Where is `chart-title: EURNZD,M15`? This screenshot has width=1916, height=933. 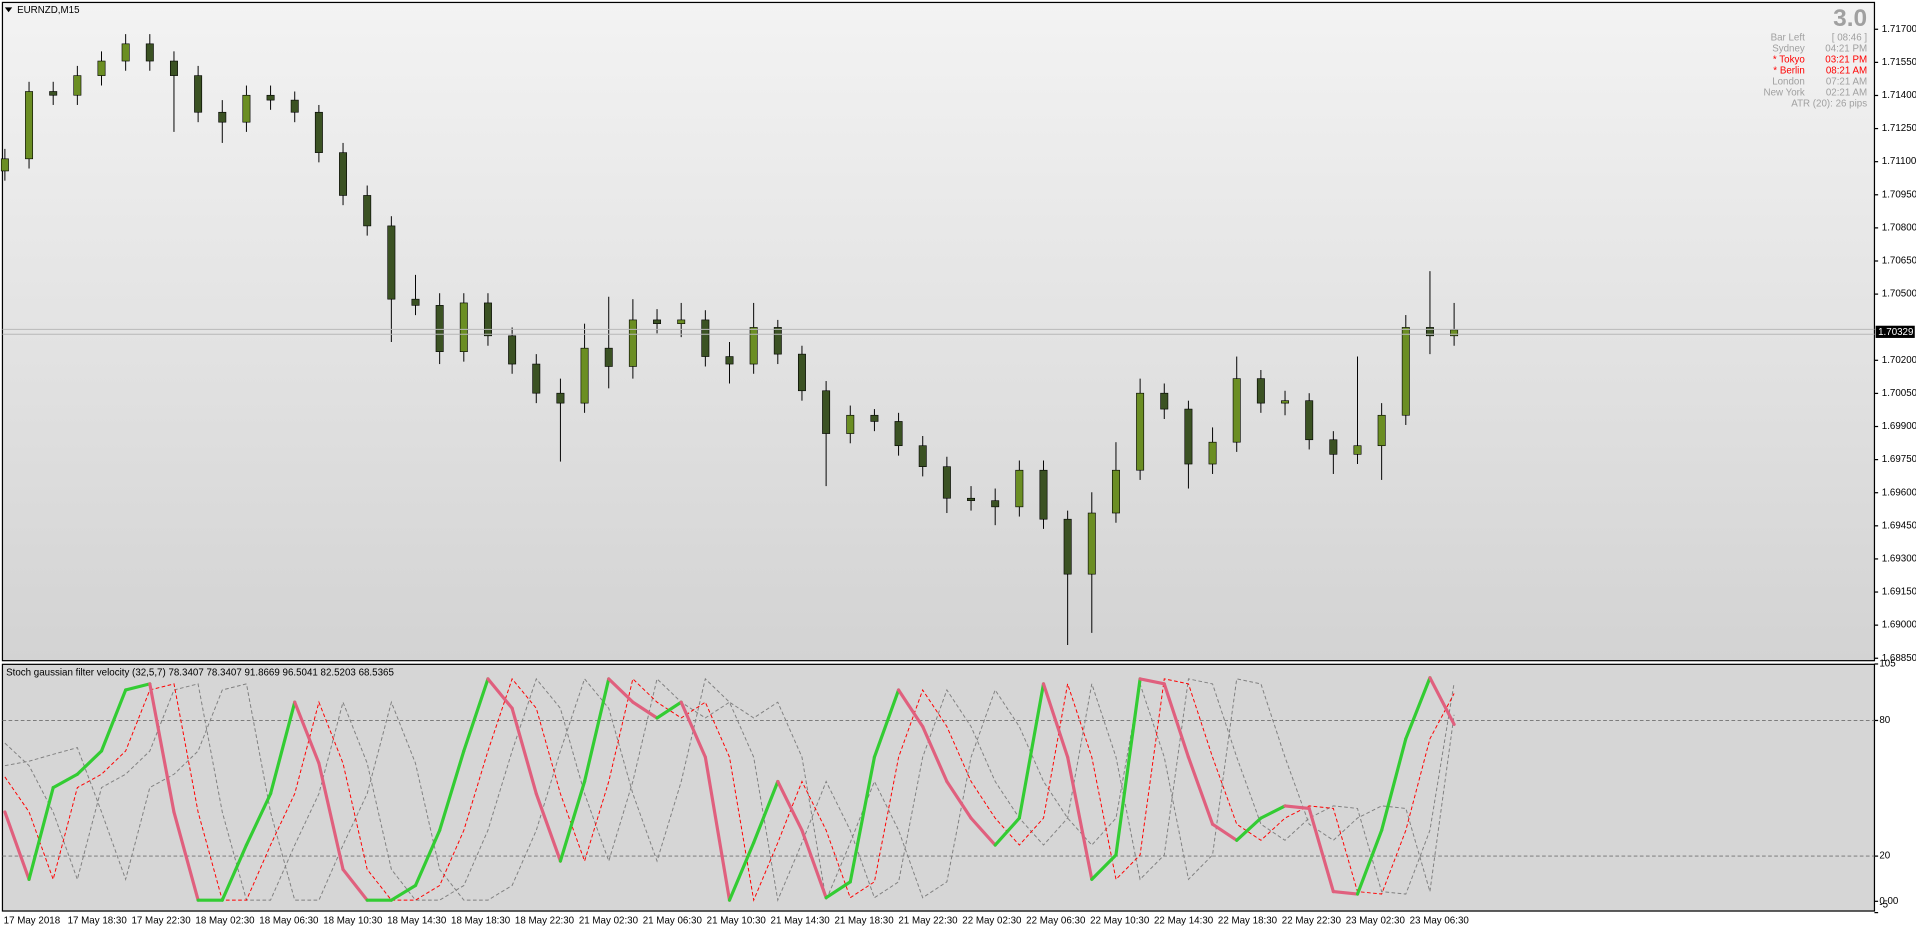
chart-title: EURNZD,M15 is located at coordinates (48, 10).